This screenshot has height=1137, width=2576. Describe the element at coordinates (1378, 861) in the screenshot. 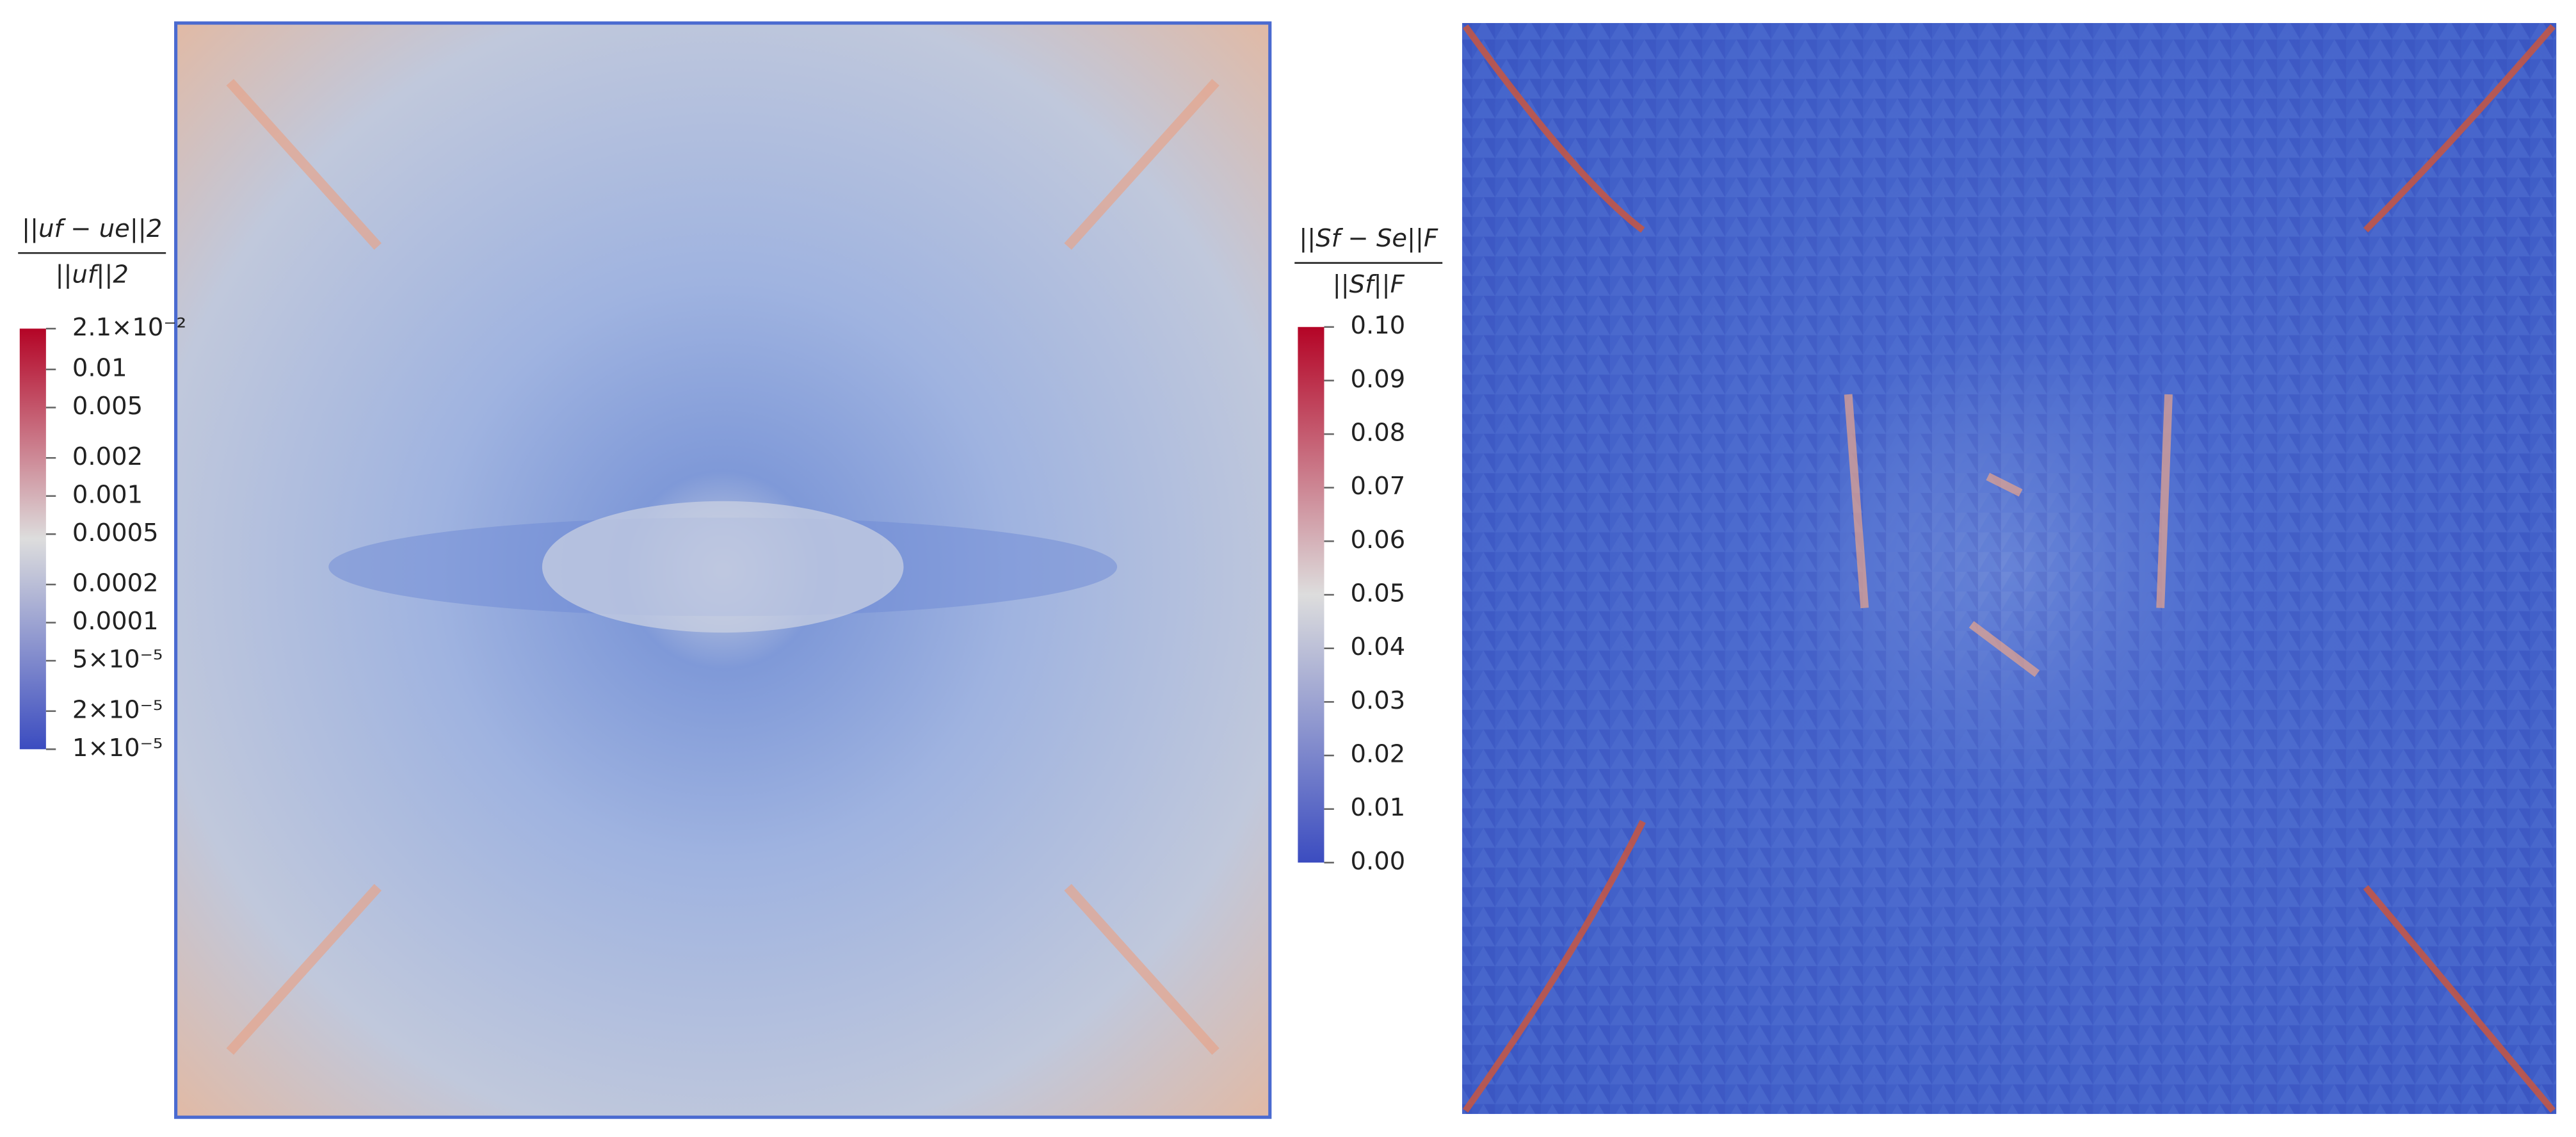

I see `colorbar-tick-label: 0.00` at that location.